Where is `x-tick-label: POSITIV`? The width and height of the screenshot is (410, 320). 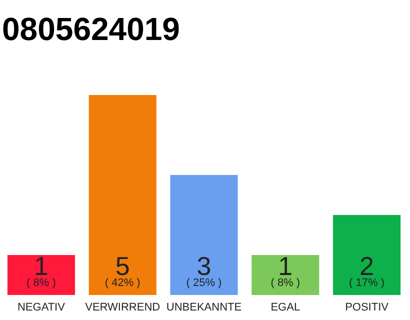 x-tick-label: POSITIV is located at coordinates (367, 308).